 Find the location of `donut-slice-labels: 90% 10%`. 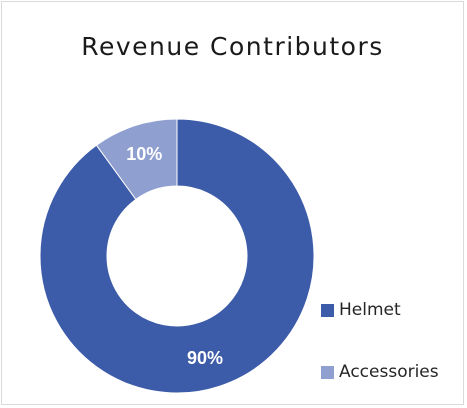

donut-slice-labels: 90% 10% is located at coordinates (174, 256).